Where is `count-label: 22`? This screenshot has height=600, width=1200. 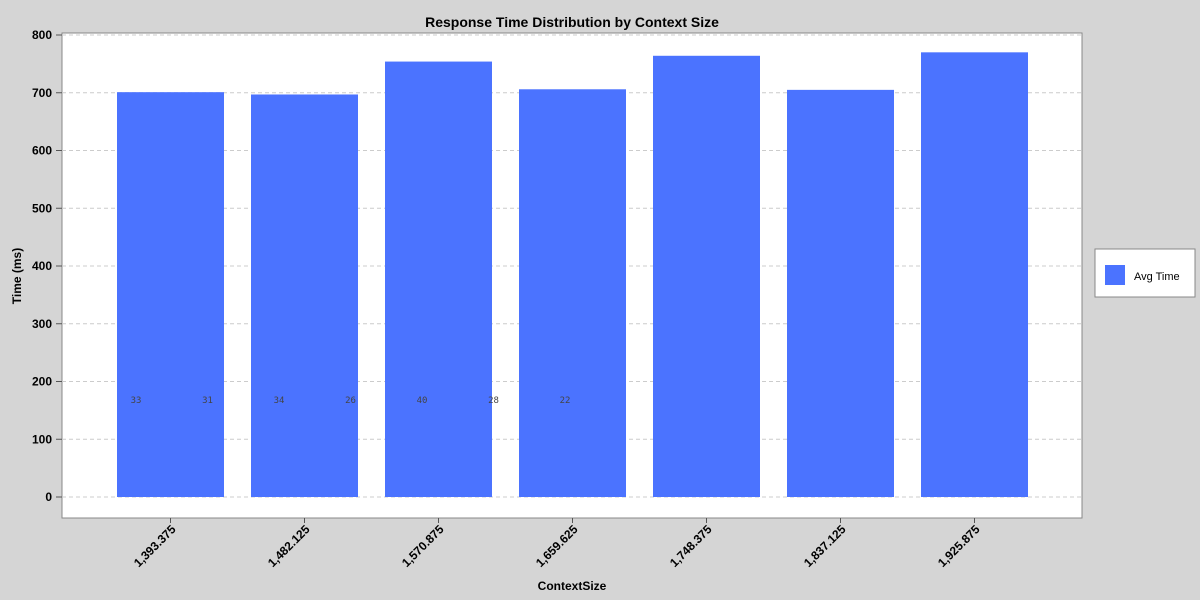 count-label: 22 is located at coordinates (565, 401).